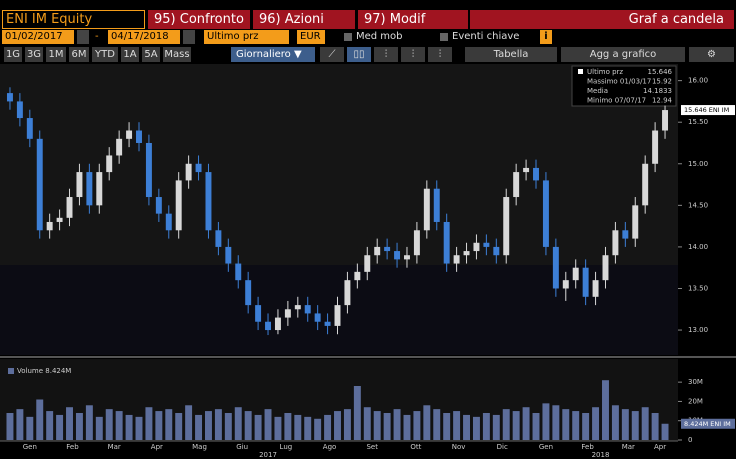 This screenshot has height=459, width=736. I want to click on line-icon: ⟋, so click(332, 54).